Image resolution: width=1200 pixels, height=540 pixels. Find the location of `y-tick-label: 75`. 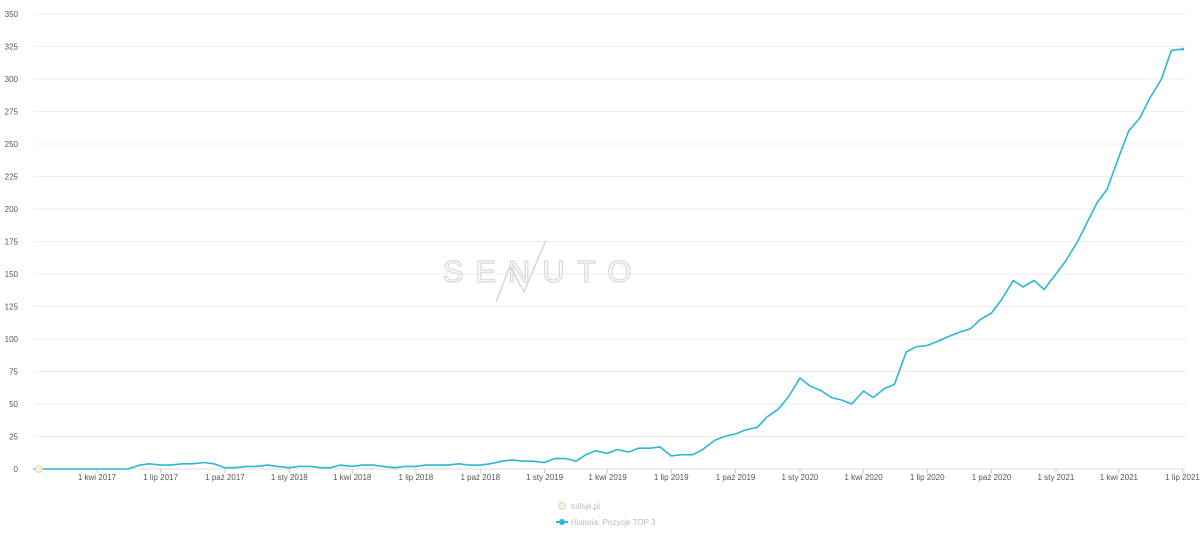

y-tick-label: 75 is located at coordinates (13, 372).